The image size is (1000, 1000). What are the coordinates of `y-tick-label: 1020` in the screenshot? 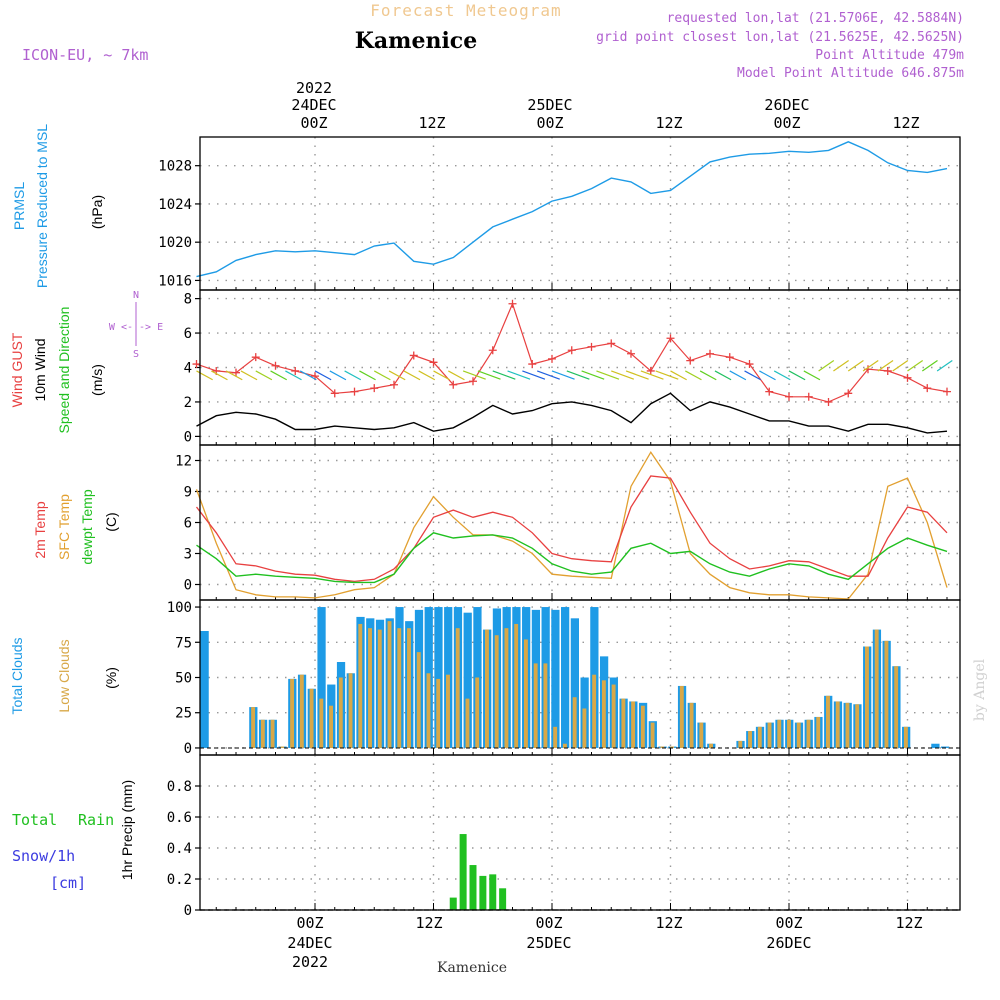 It's located at (175, 243).